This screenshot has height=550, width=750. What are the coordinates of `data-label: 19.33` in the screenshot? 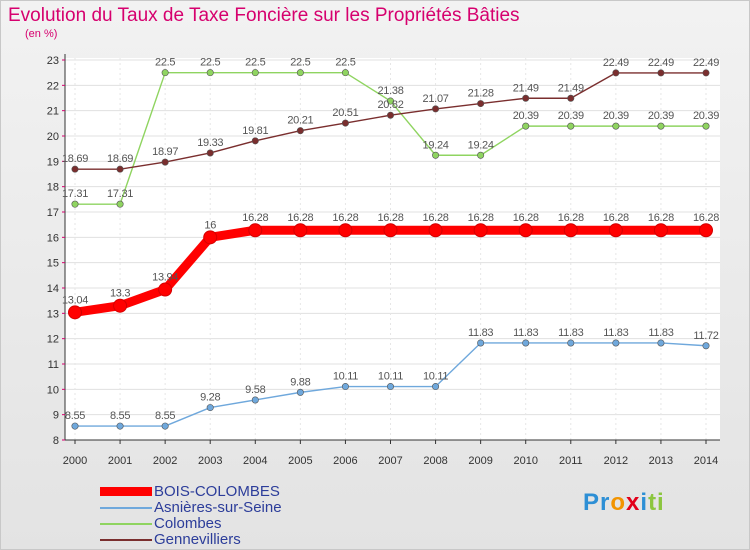 It's located at (210, 143).